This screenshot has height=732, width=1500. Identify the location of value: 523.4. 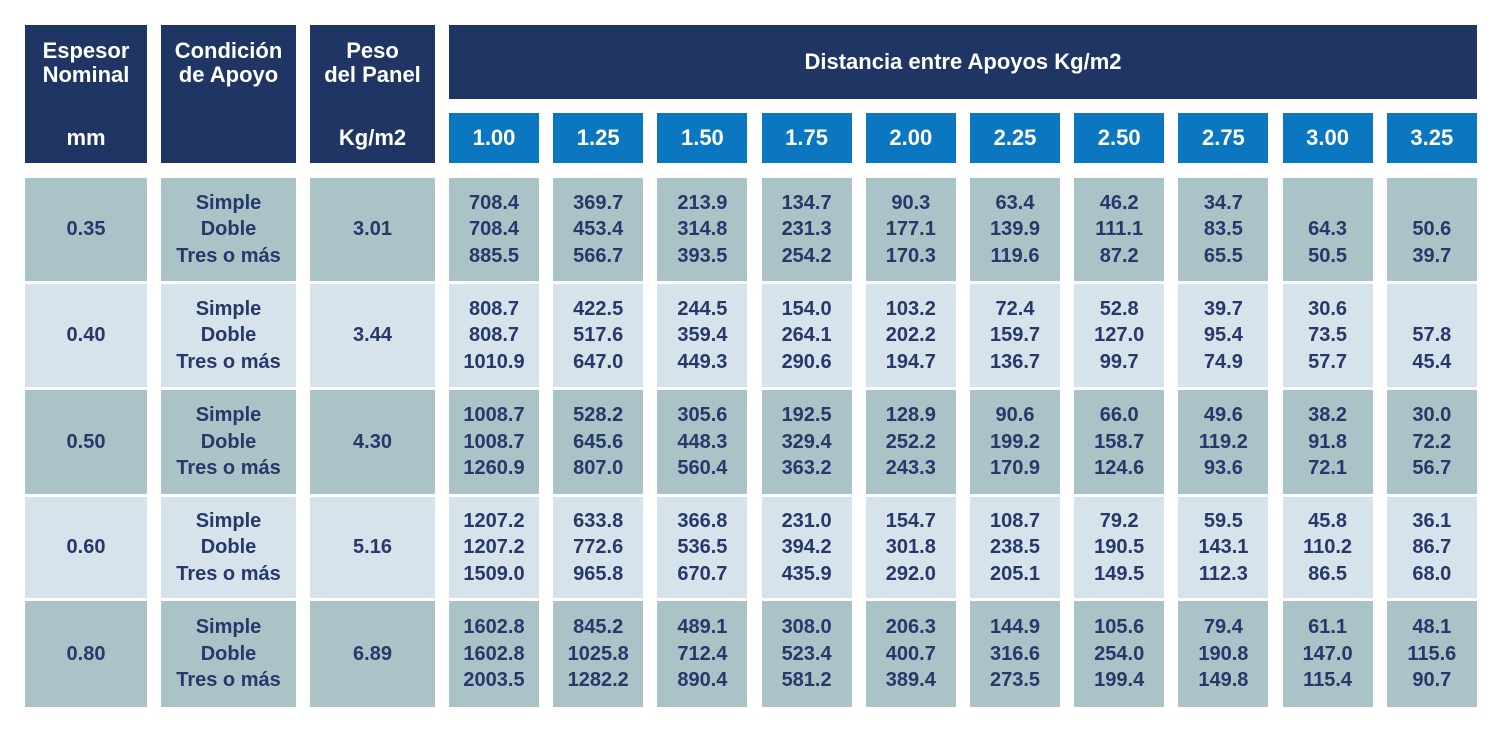
(806, 653).